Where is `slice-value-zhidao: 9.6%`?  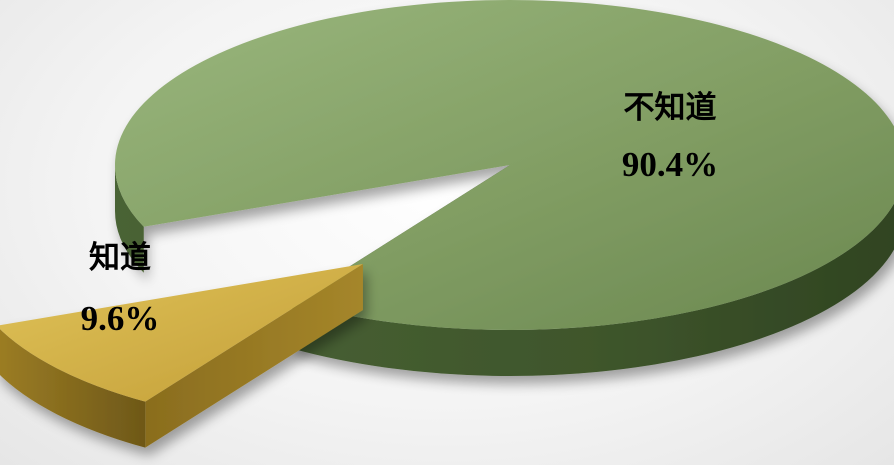 slice-value-zhidao: 9.6% is located at coordinates (120, 318).